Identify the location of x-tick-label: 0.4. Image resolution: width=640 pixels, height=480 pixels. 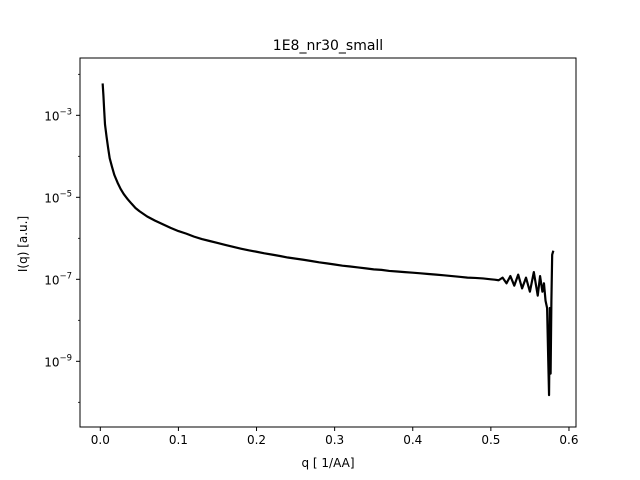
(412, 440).